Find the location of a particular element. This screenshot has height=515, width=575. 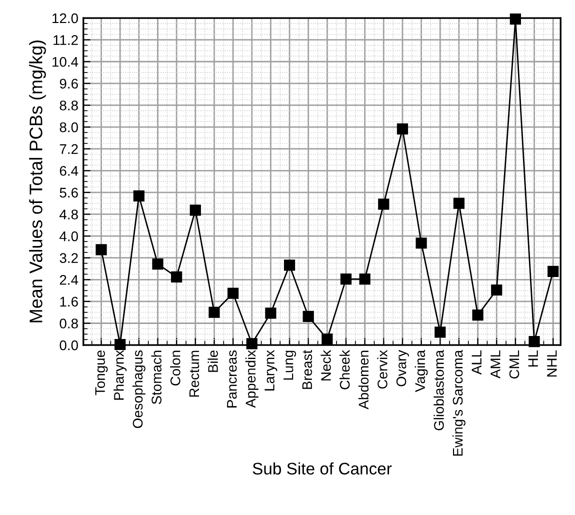

x-tick-label: Colon is located at coordinates (175, 368).